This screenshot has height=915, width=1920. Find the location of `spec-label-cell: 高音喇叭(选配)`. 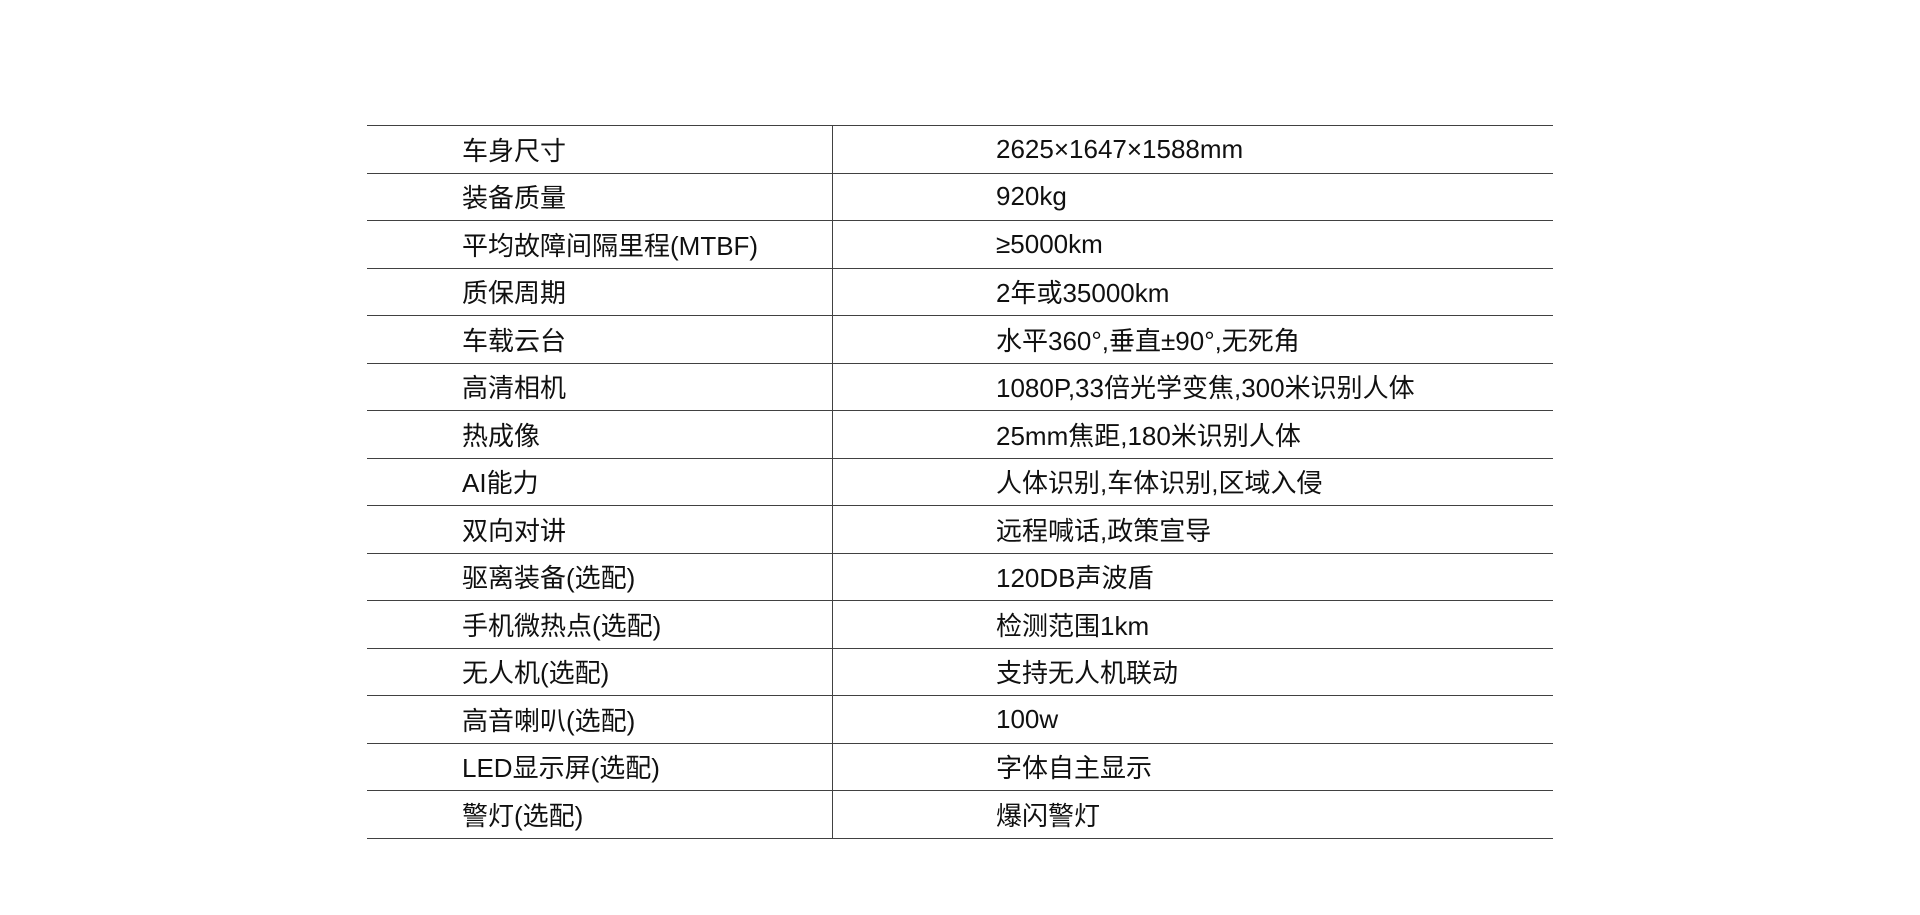

spec-label-cell: 高音喇叭(选配) is located at coordinates (600, 719).